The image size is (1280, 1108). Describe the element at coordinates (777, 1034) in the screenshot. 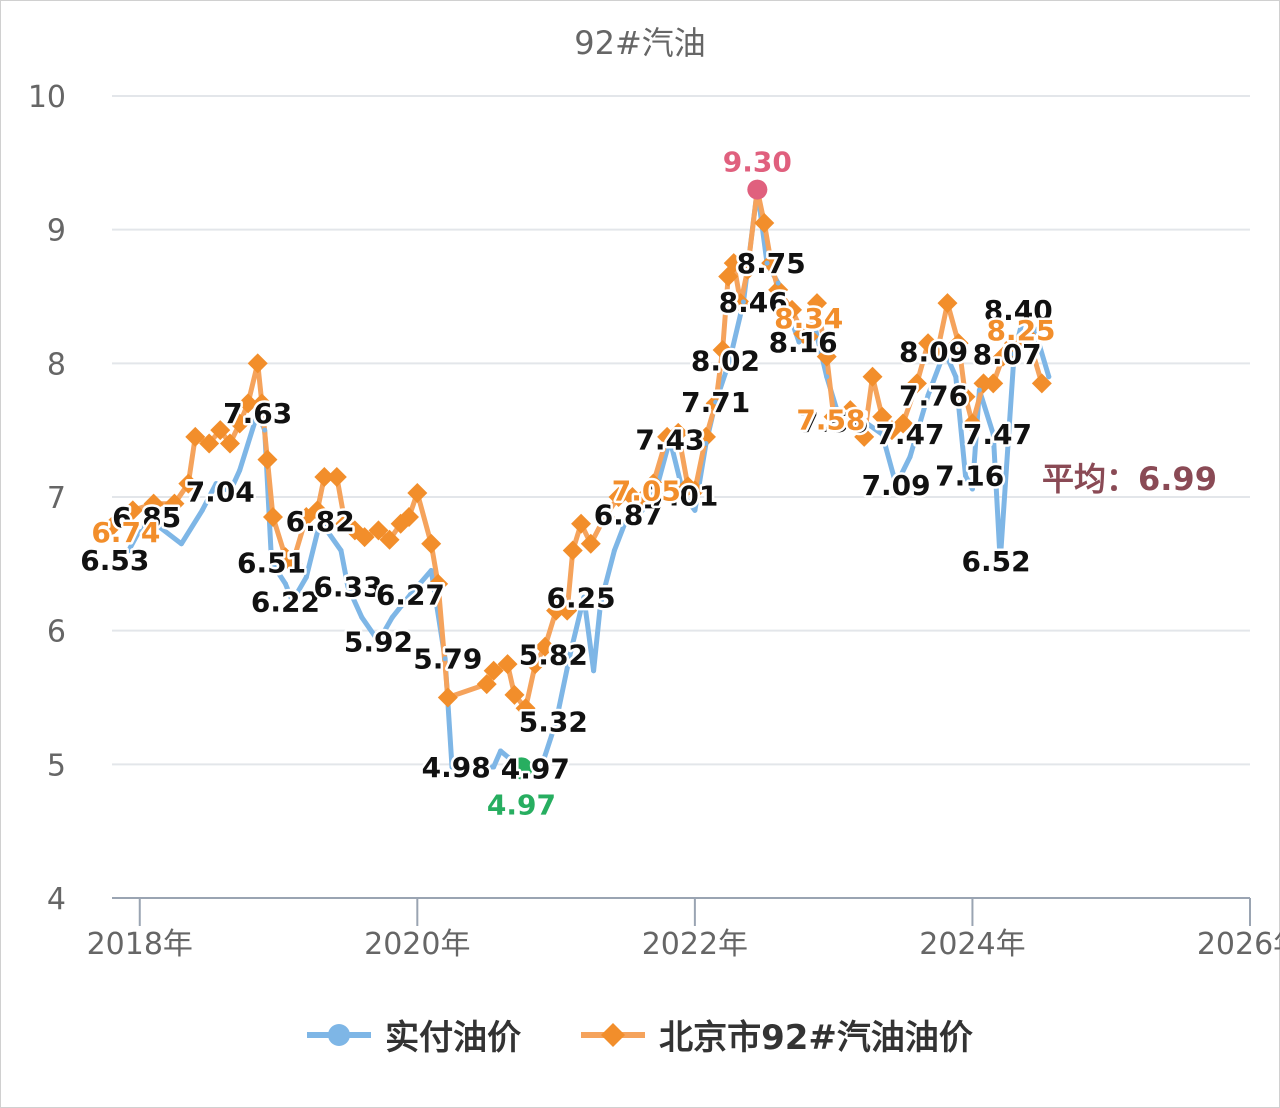

I see `legend-item-beijing-price: 北京市92#汽油油价` at that location.